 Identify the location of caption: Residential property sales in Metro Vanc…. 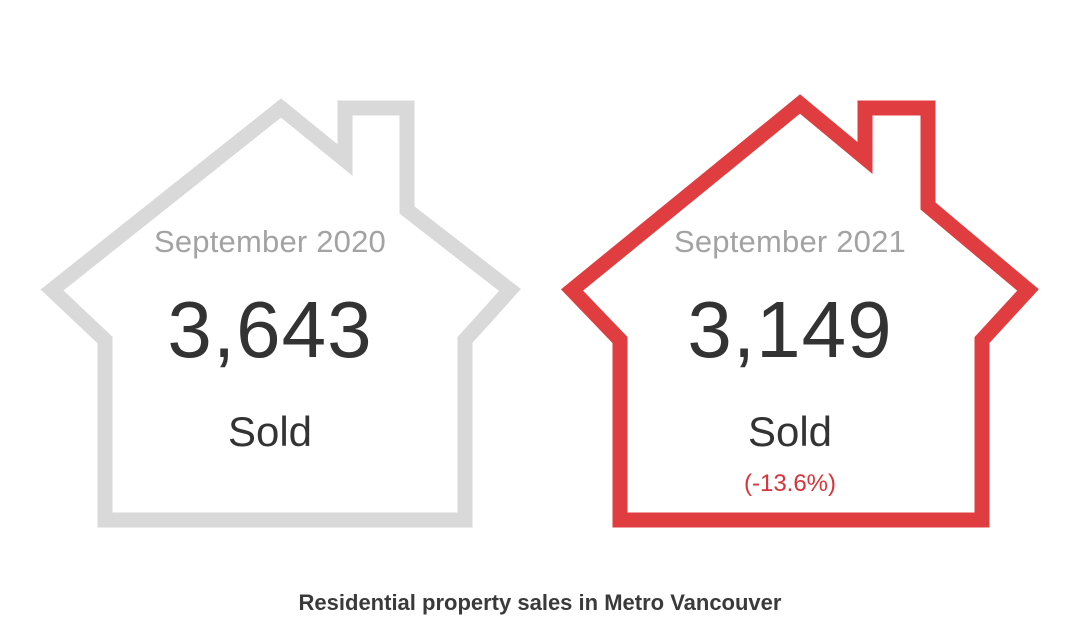
(540, 602).